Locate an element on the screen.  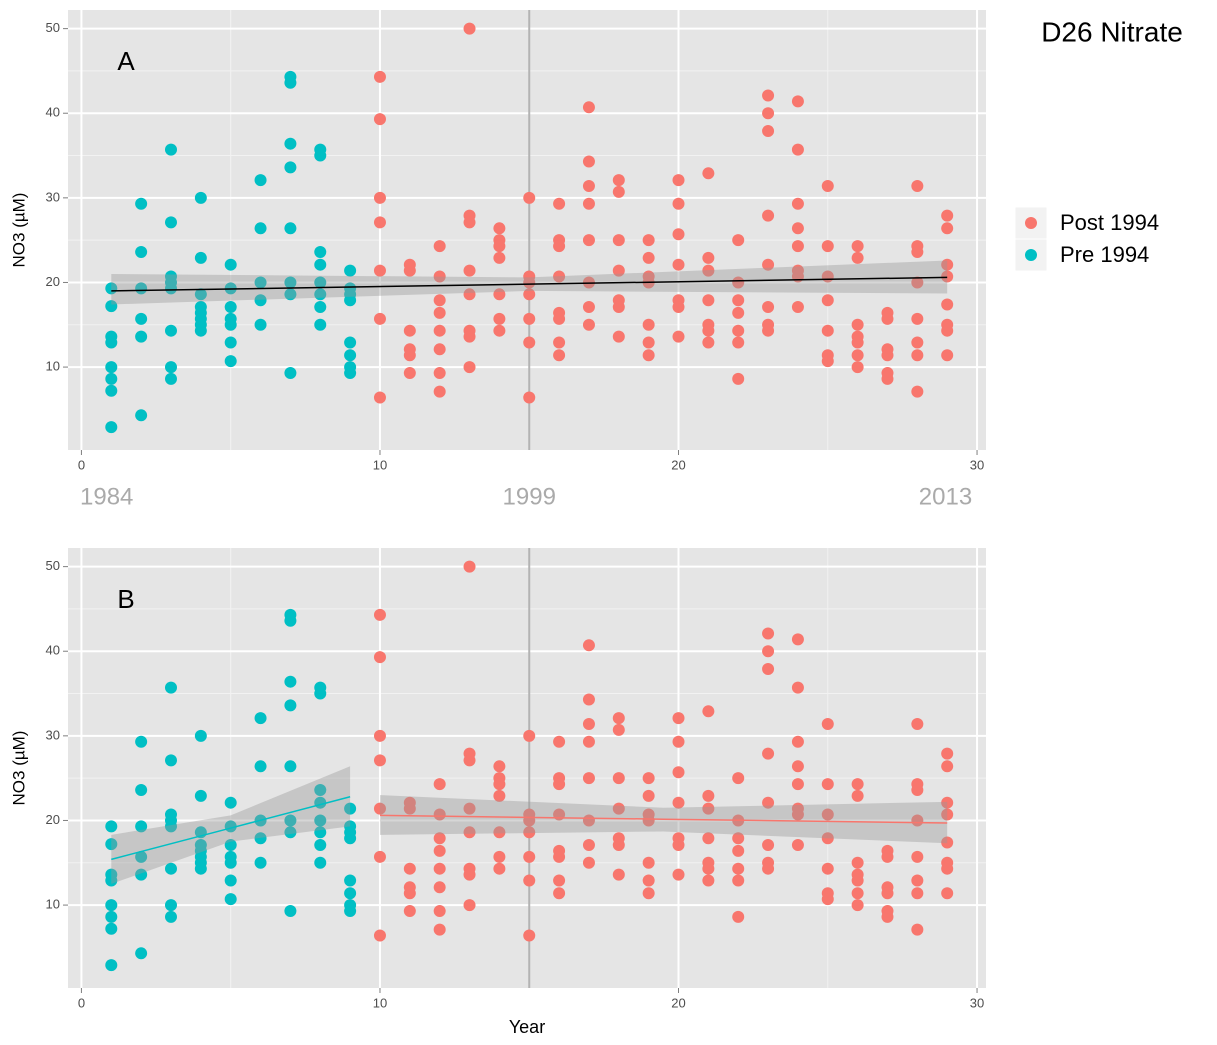
y-axis-label: NO3 (µM) is located at coordinates (18, 768).